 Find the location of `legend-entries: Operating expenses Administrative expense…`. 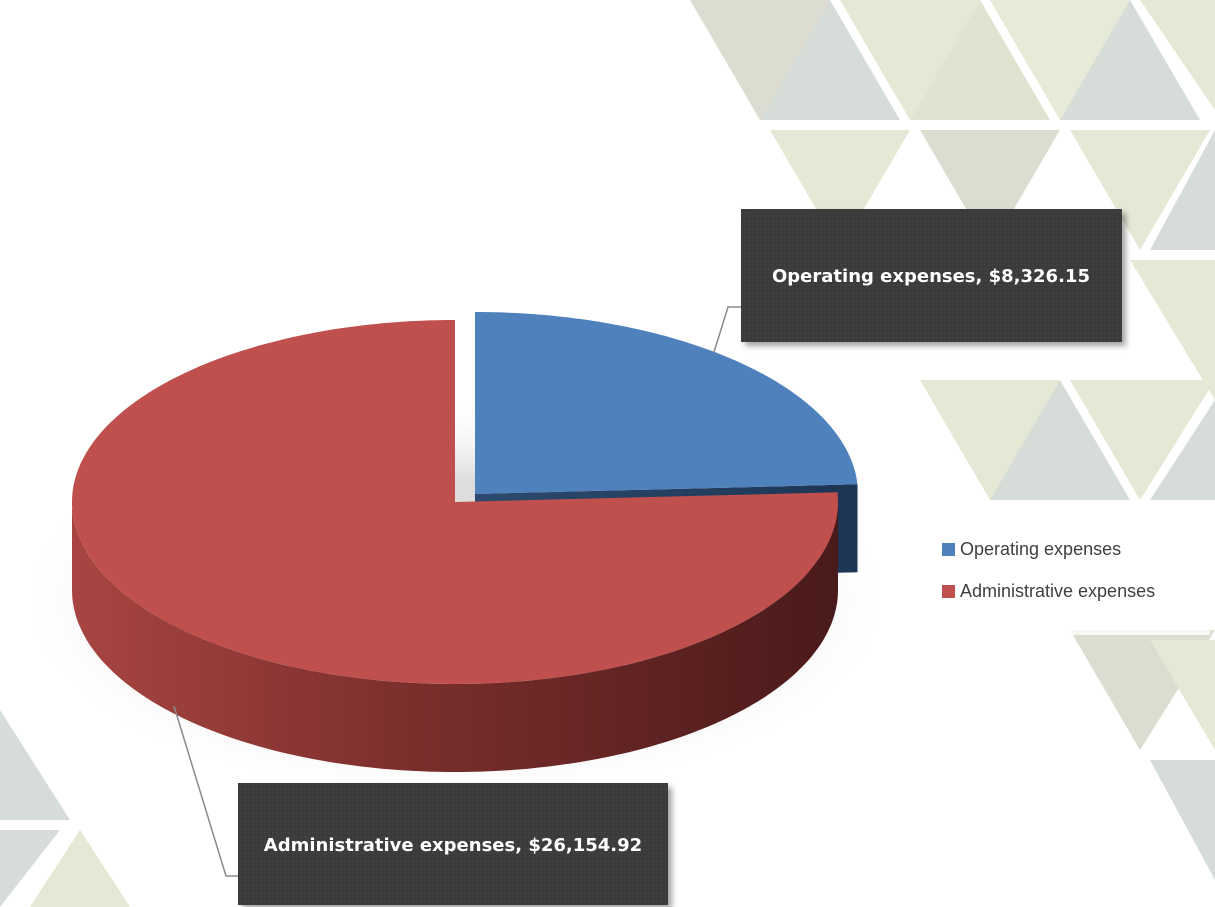

legend-entries: Operating expenses Administrative expense… is located at coordinates (1048, 570).